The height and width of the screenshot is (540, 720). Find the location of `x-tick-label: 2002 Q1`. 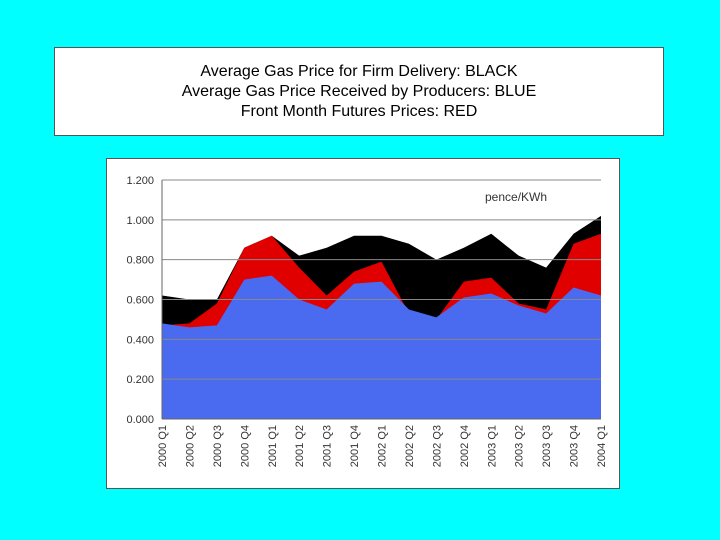

x-tick-label: 2002 Q1 is located at coordinates (383, 446).